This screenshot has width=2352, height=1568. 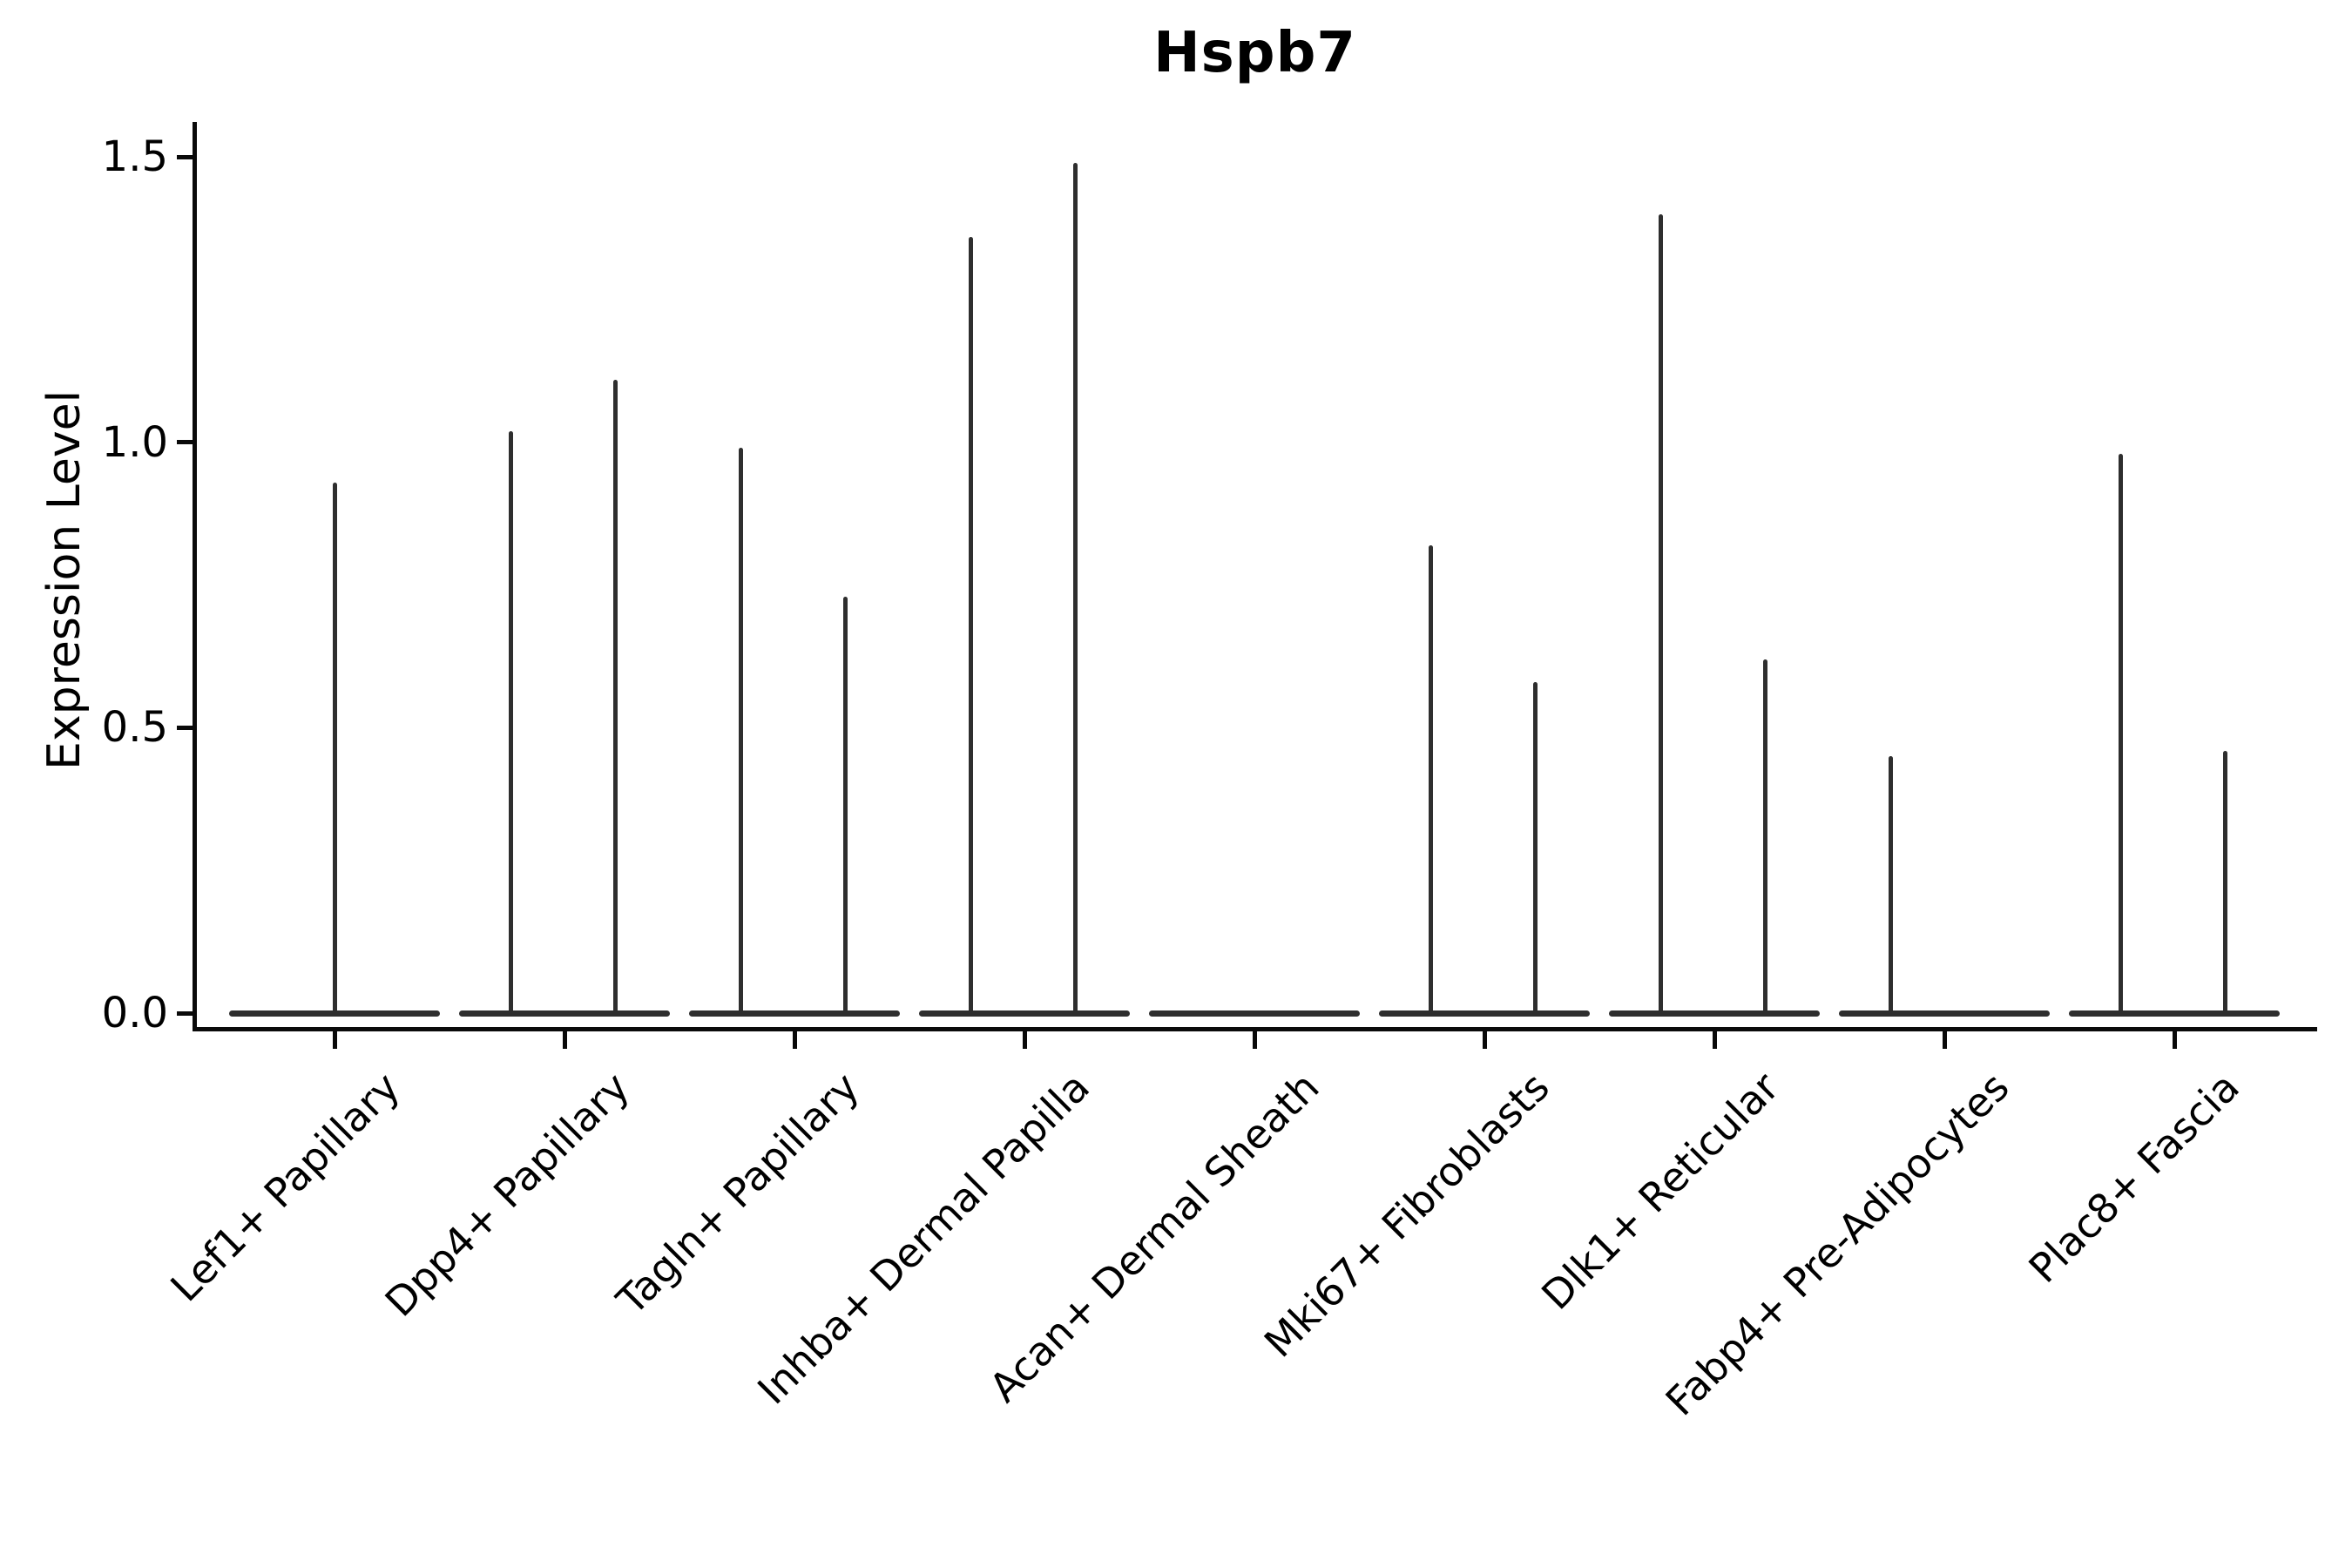 I want to click on x-tick-label: Dlk1+ Reticular, so click(x=1660, y=1191).